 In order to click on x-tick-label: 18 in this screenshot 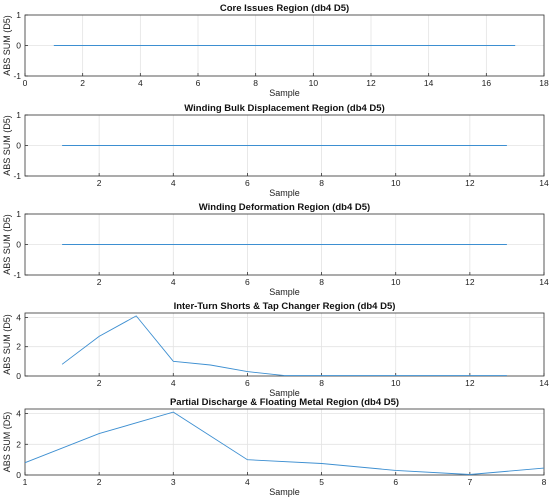, I will do `click(544, 83)`.